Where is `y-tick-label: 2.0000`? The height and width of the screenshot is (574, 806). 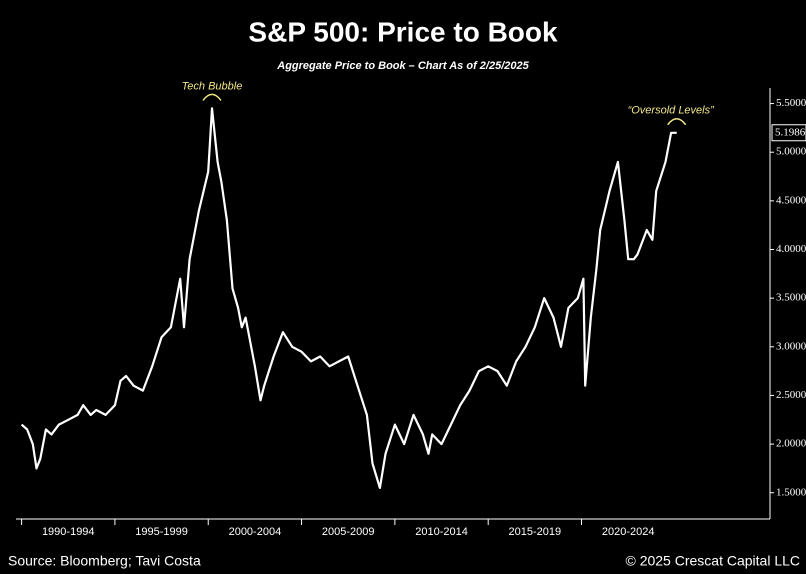
y-tick-label: 2.0000 is located at coordinates (791, 444).